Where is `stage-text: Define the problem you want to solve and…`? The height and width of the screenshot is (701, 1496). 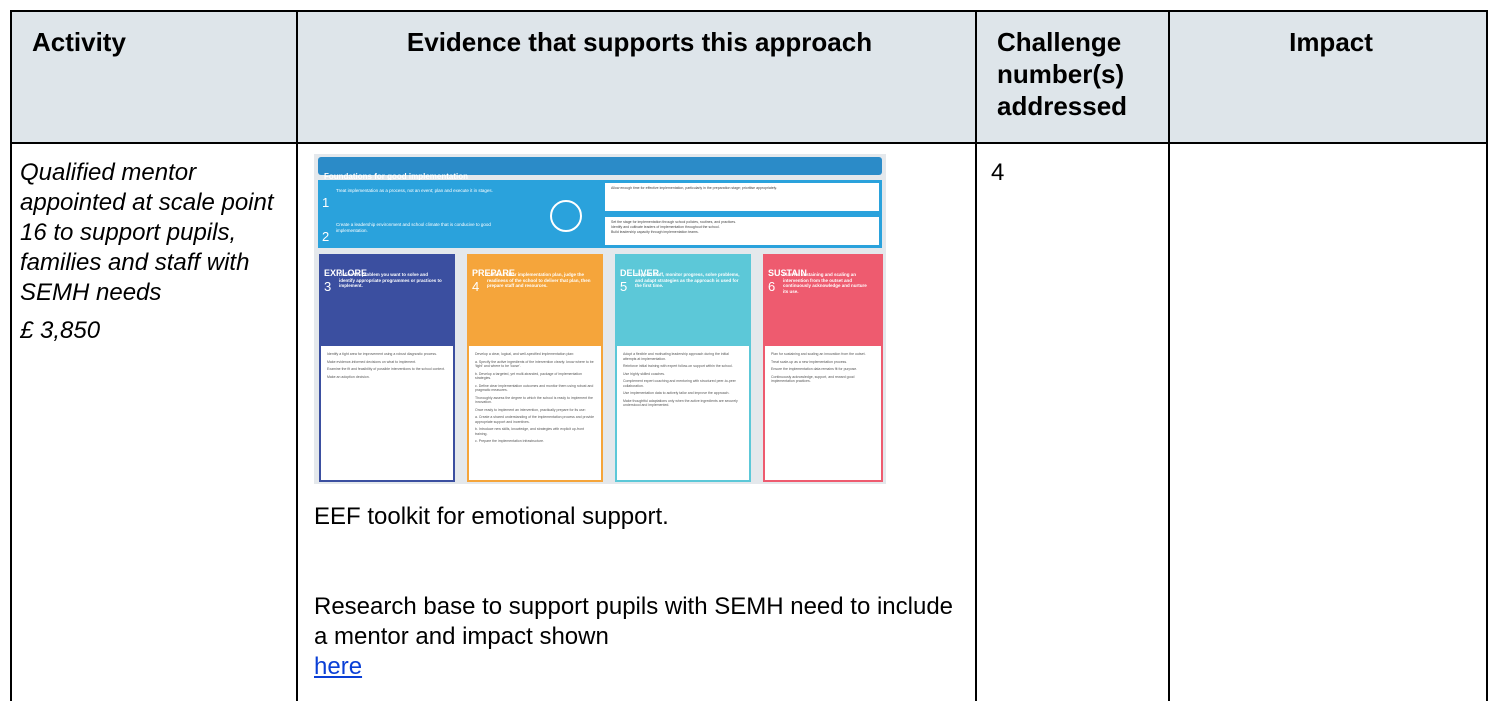
stage-text: Define the problem you want to solve and… is located at coordinates (390, 280).